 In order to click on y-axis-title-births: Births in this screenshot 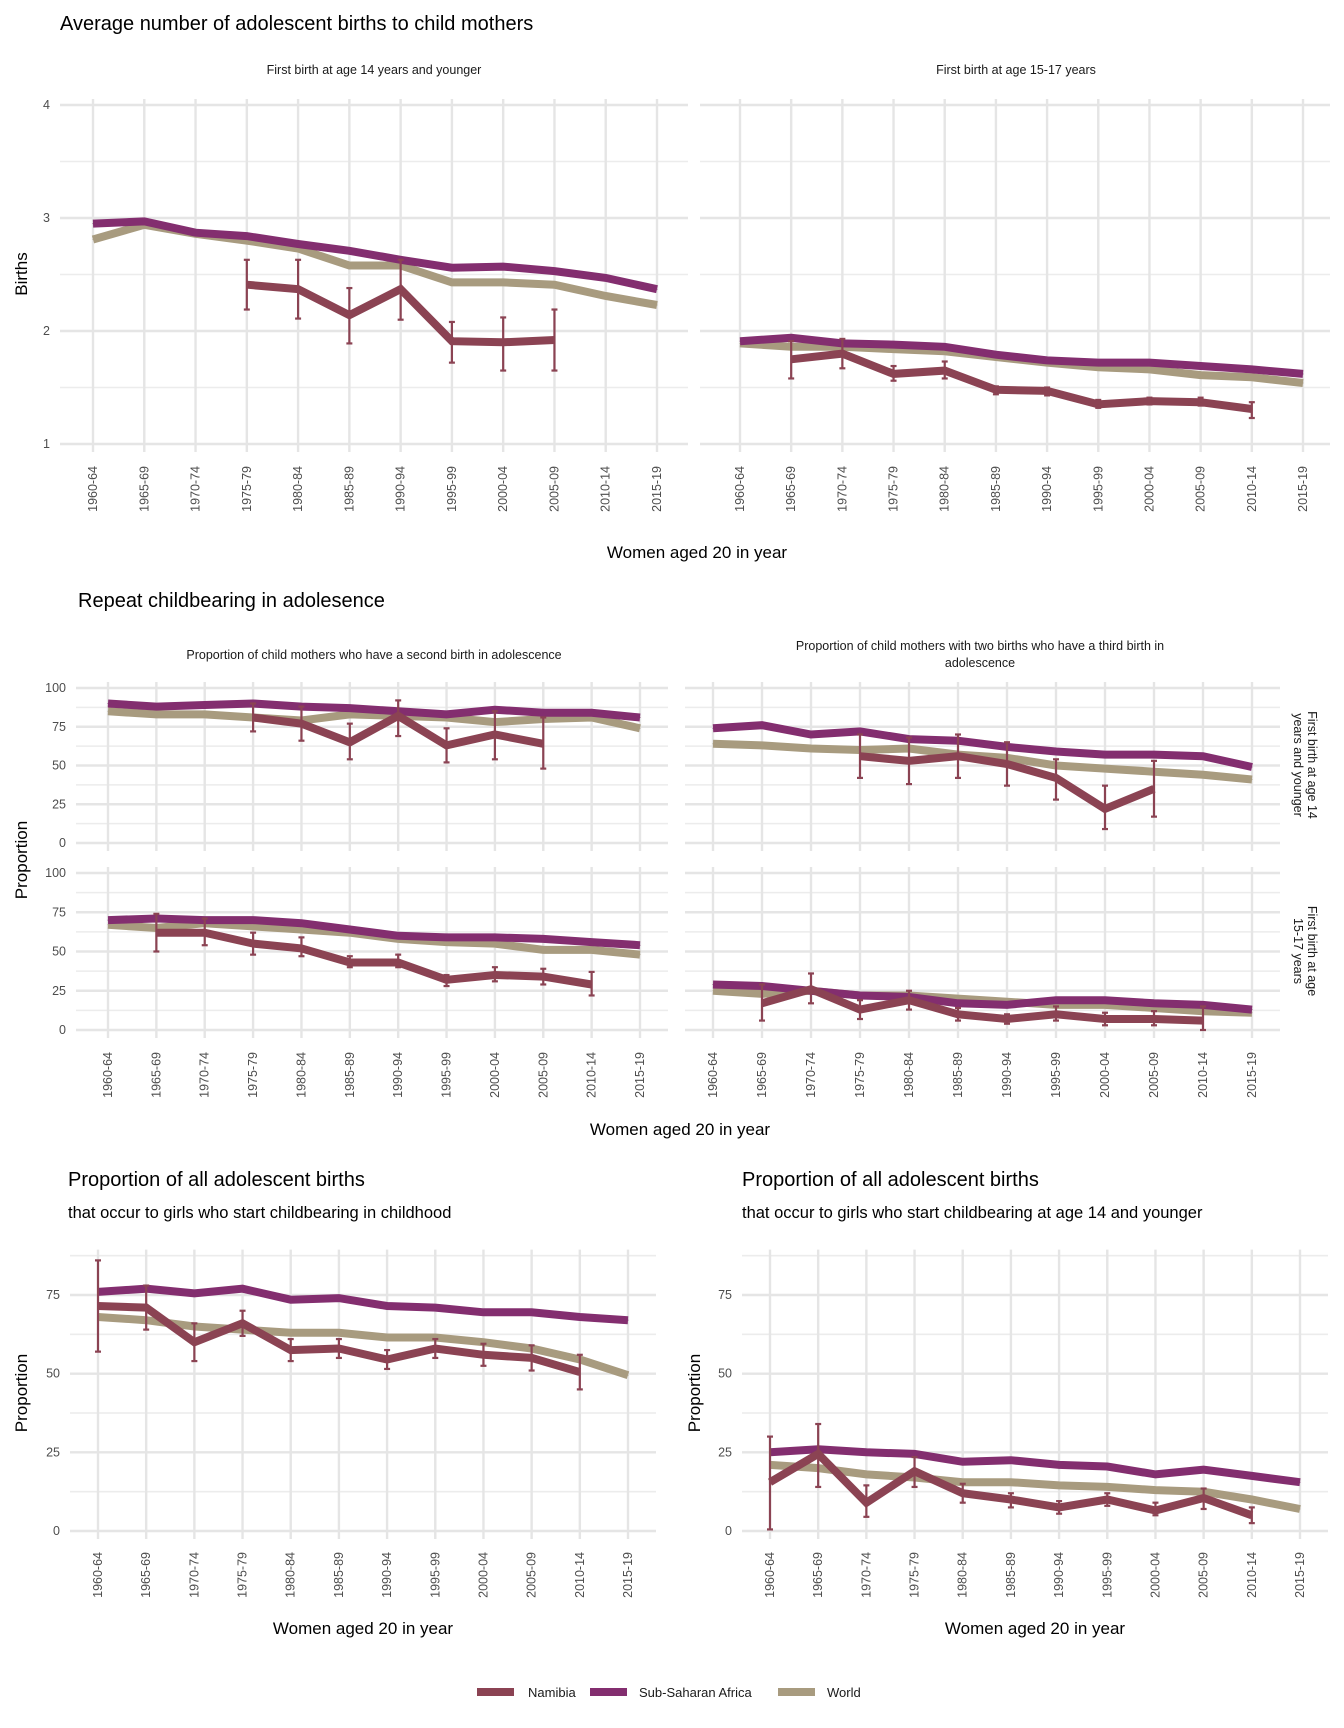, I will do `click(21, 273)`.